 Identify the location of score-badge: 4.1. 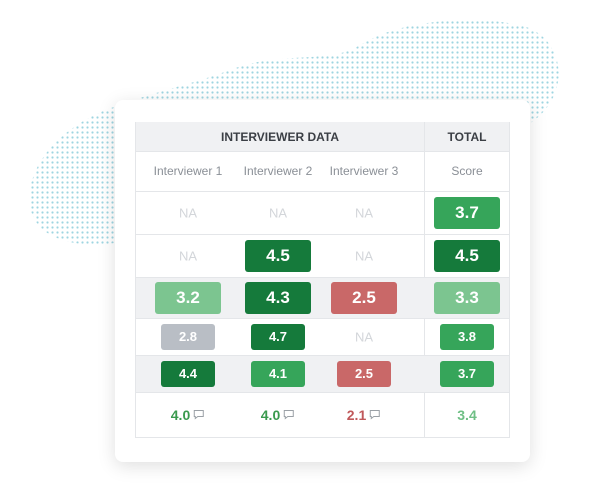
(278, 373).